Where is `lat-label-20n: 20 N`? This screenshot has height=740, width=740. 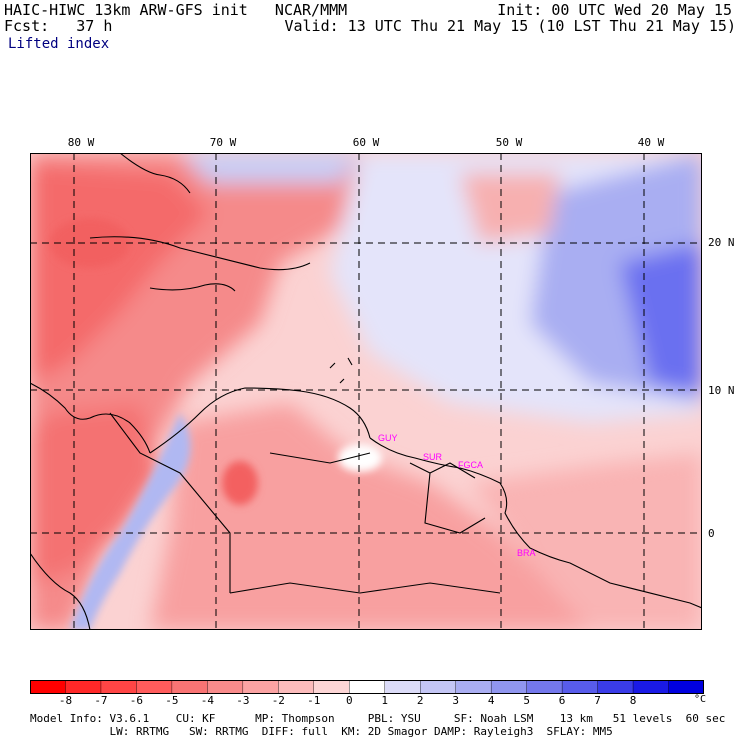 lat-label-20n: 20 N is located at coordinates (721, 242).